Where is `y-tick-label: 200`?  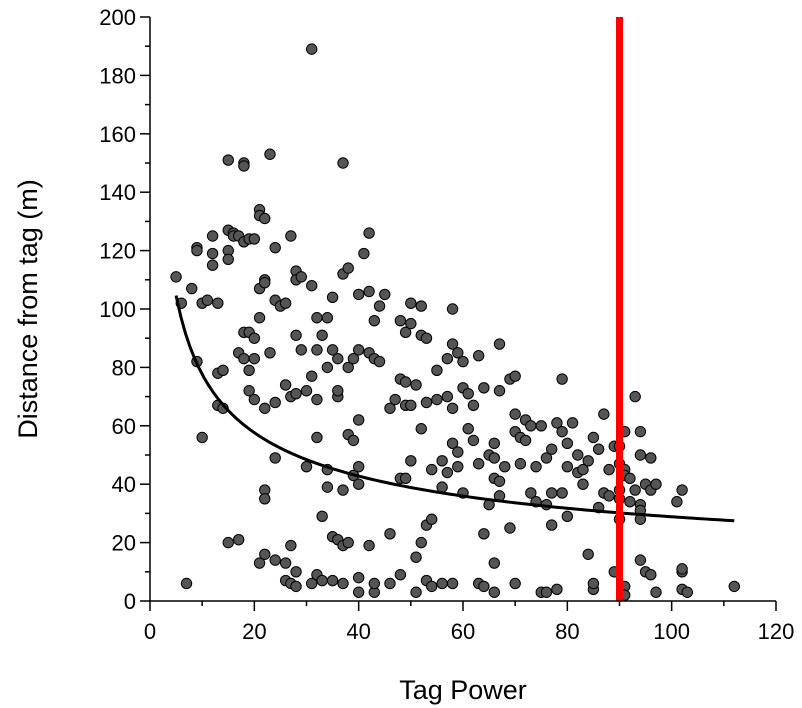 y-tick-label: 200 is located at coordinates (117, 17).